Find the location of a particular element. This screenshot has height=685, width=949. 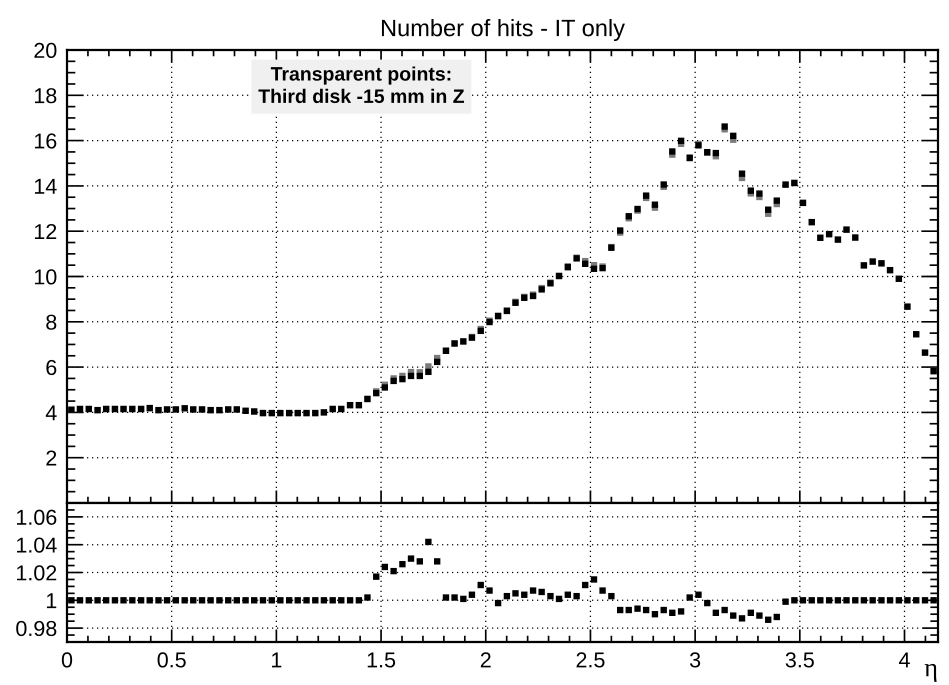

annotation: Transparent points: Third disk -15 mm in Z is located at coordinates (361, 85).